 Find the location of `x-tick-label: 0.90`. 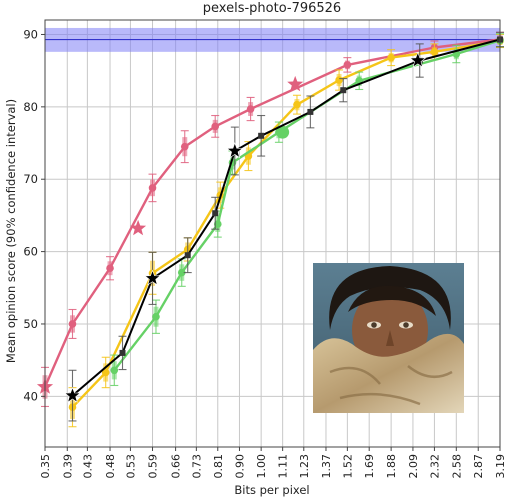

x-tick-label: 0.90 is located at coordinates (239, 466).